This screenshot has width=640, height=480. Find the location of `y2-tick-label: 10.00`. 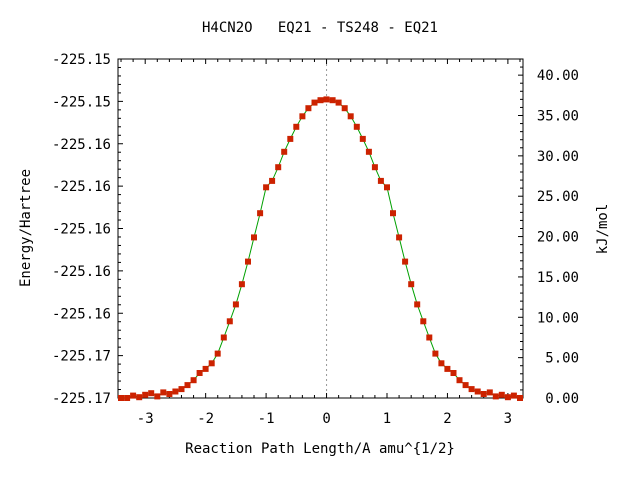

y2-tick-label: 10.00 is located at coordinates (558, 318).